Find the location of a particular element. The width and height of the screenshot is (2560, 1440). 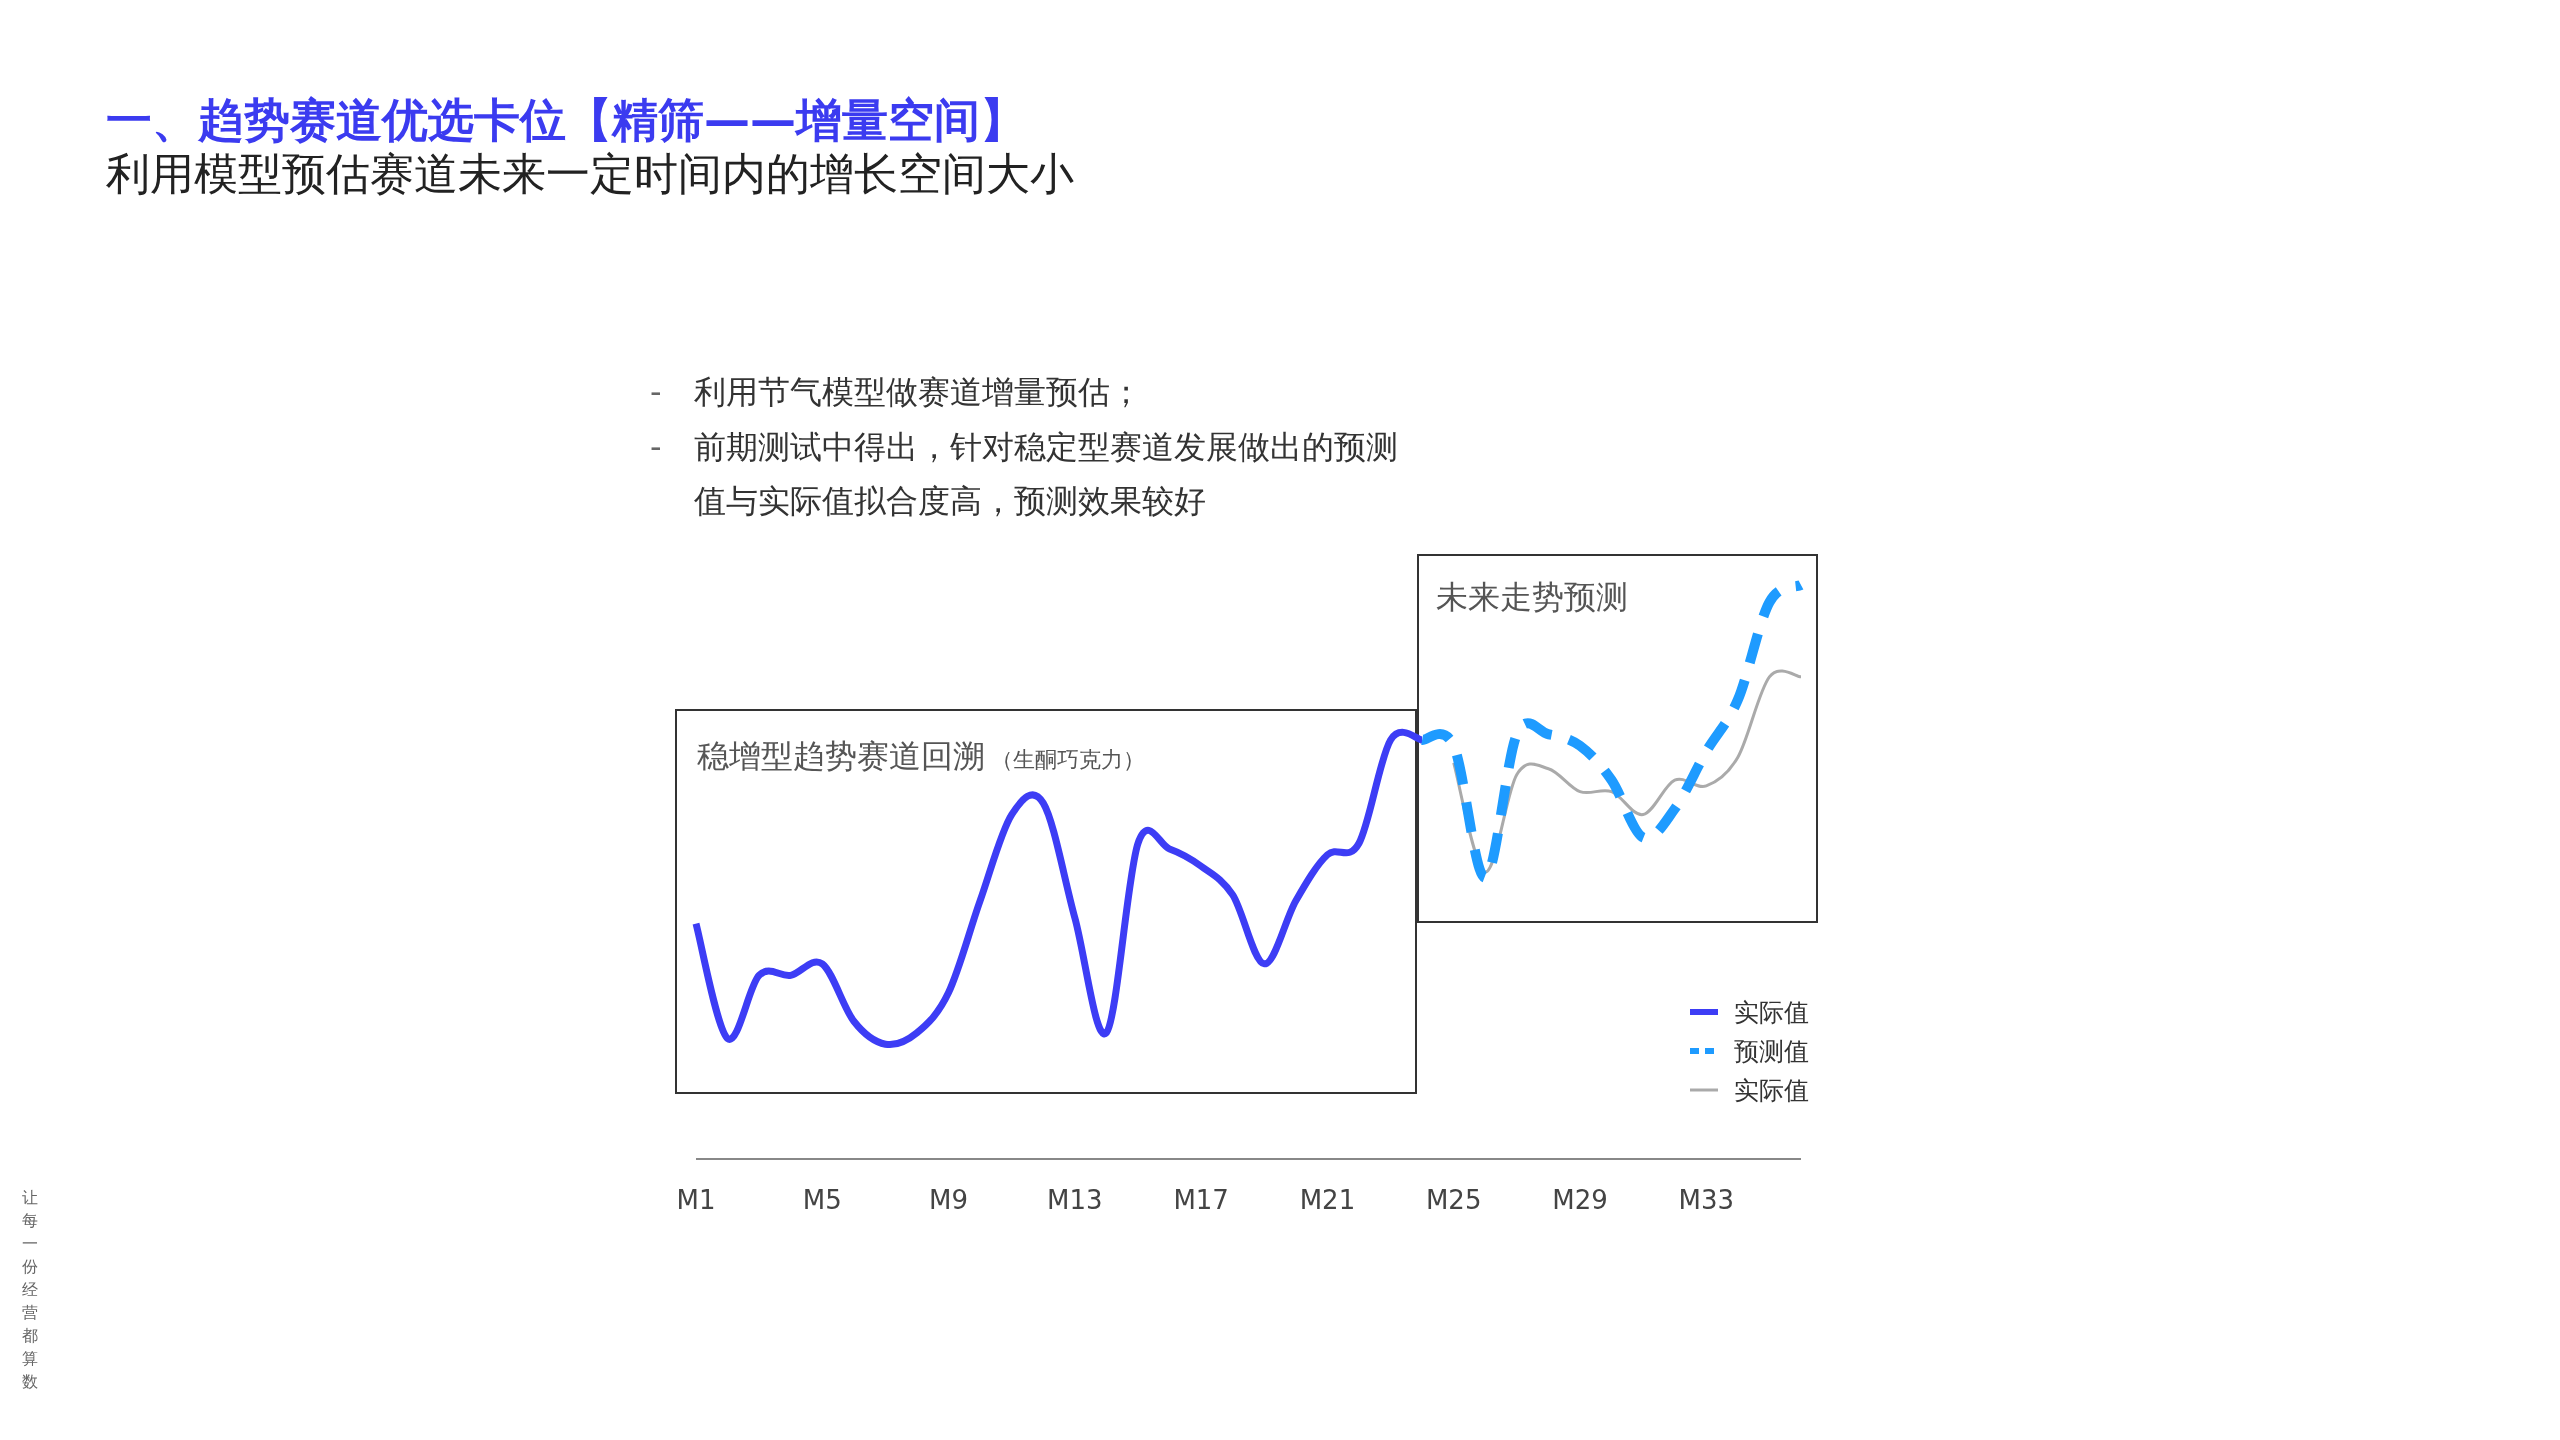

annotation: 未来走势预测 is located at coordinates (1532, 597).